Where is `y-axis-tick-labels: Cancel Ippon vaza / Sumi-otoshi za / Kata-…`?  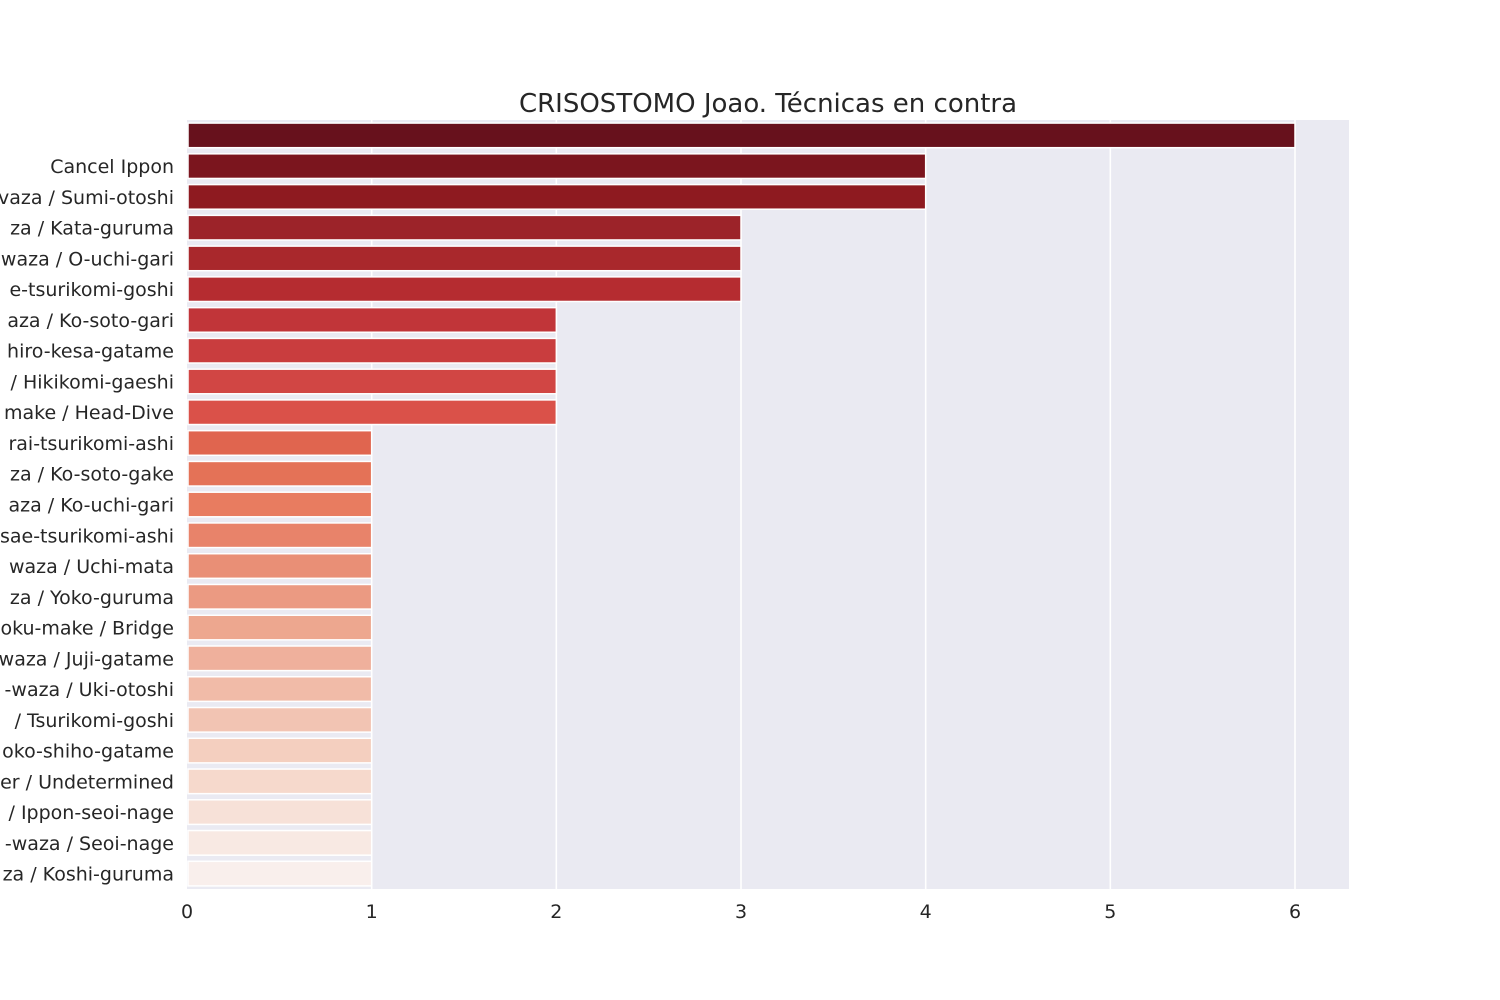
y-axis-tick-labels: Cancel Ippon vaza / Sumi-otoshi za / Kata-… is located at coordinates (87, 520).